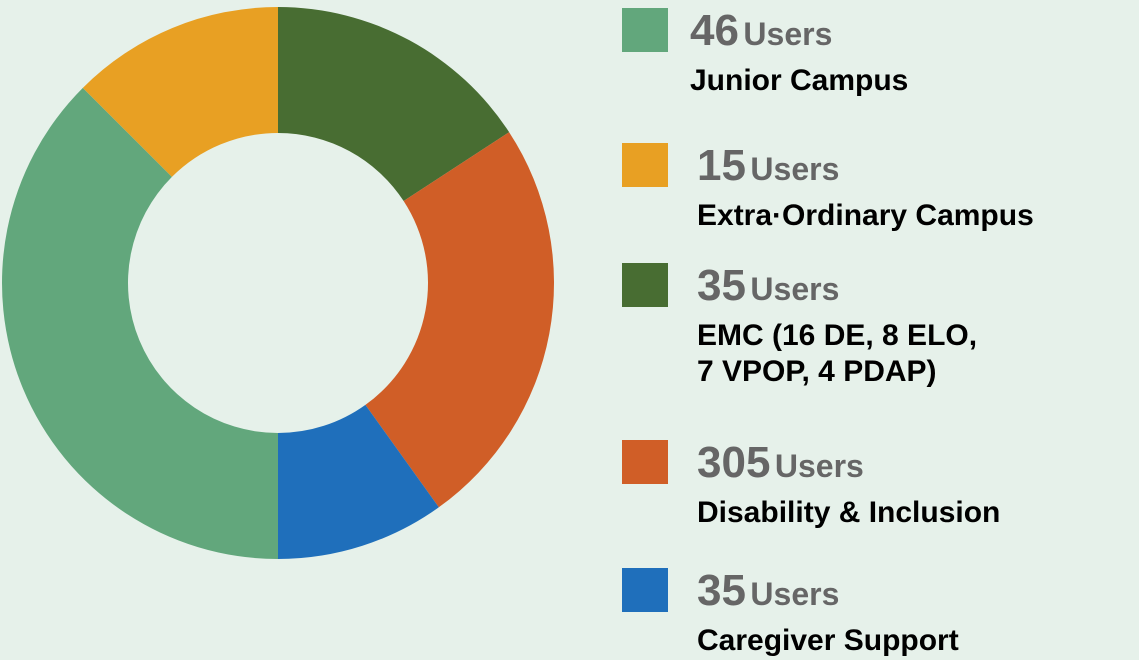  I want to click on legend-label: Caregiver Support, so click(828, 640).